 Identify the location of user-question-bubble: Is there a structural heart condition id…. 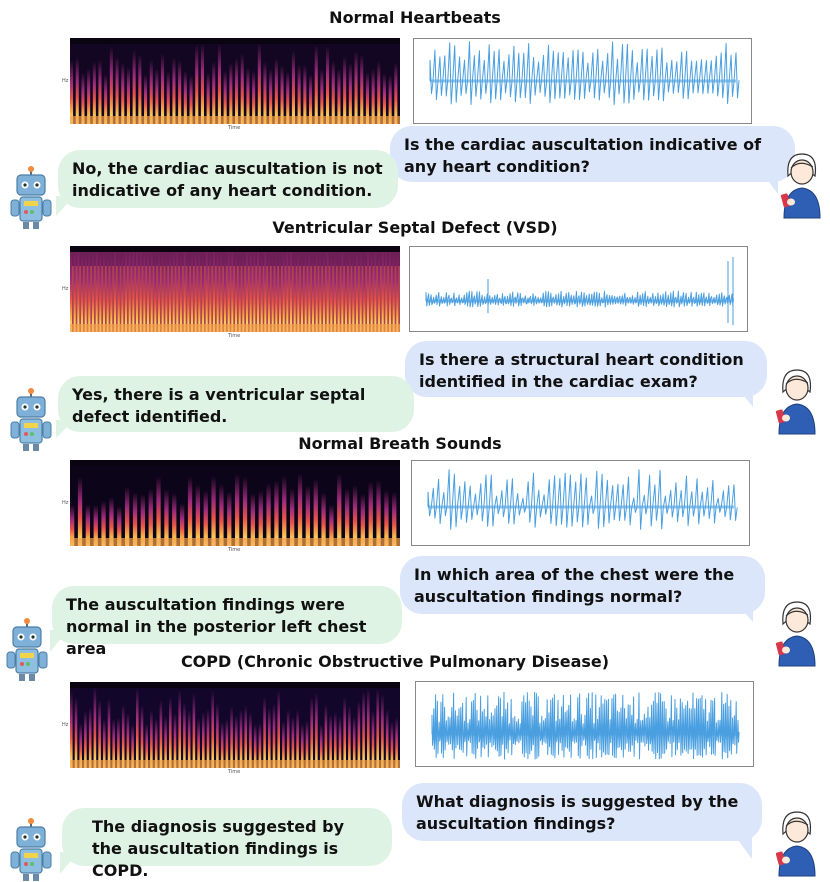
(586, 369).